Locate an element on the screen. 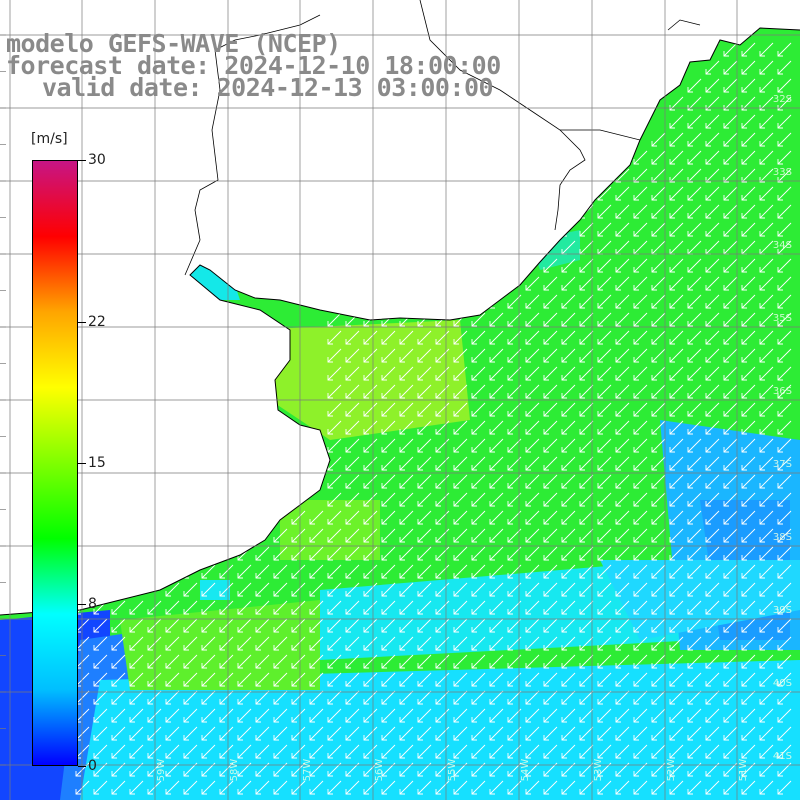 This screenshot has height=800, width=800. latitude-label: 41S is located at coordinates (782, 756).